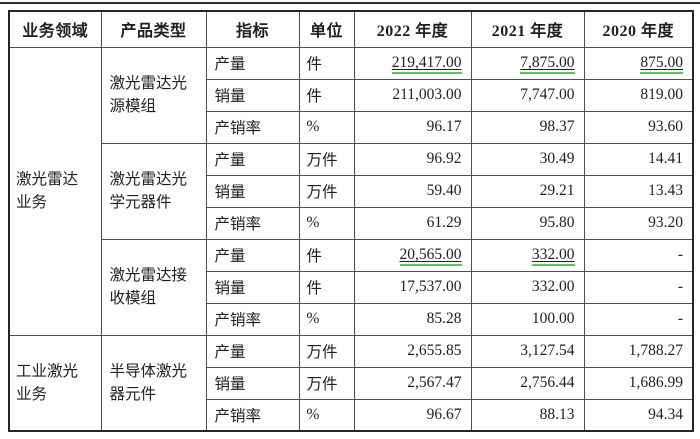 The image size is (700, 439). I want to click on value-cell-2020: 93.60, so click(638, 127).